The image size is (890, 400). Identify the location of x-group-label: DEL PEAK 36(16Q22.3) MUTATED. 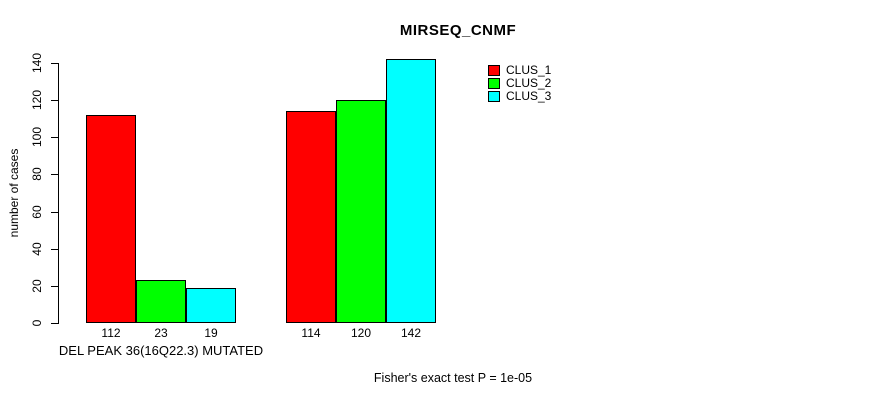
(161, 350).